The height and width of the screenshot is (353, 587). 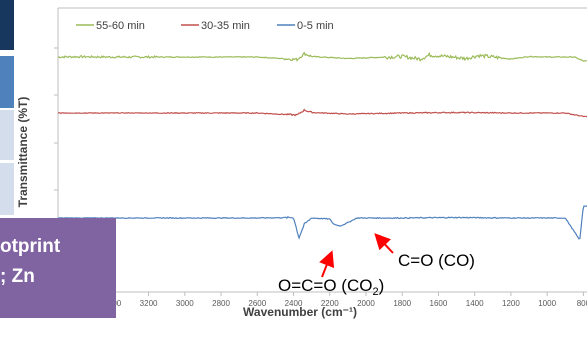 What do you see at coordinates (7, 25) in the screenshot?
I see `side-block-dark` at bounding box center [7, 25].